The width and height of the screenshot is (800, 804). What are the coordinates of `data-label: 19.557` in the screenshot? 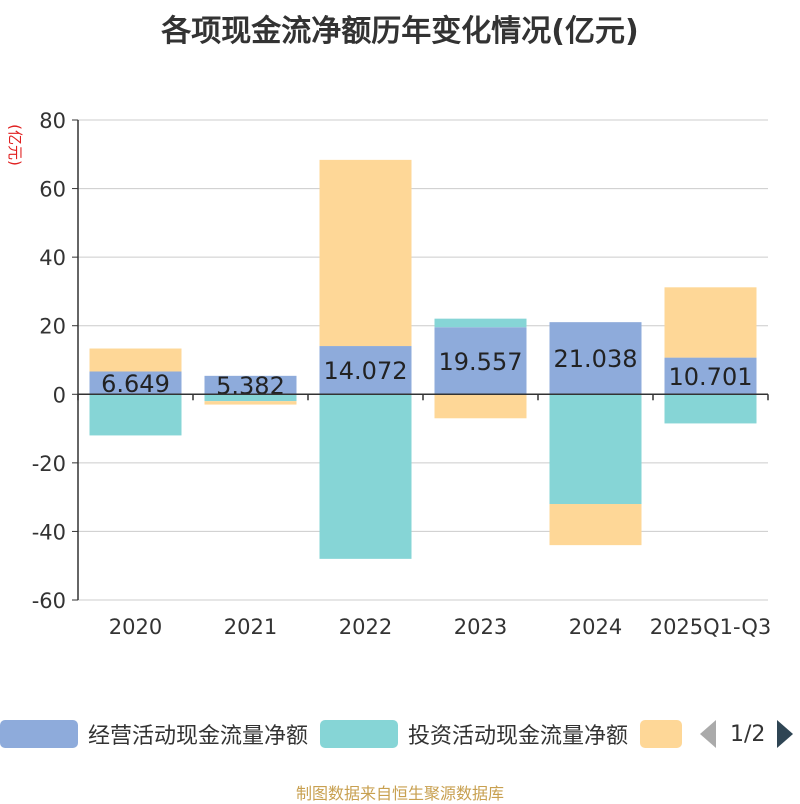 It's located at (481, 362).